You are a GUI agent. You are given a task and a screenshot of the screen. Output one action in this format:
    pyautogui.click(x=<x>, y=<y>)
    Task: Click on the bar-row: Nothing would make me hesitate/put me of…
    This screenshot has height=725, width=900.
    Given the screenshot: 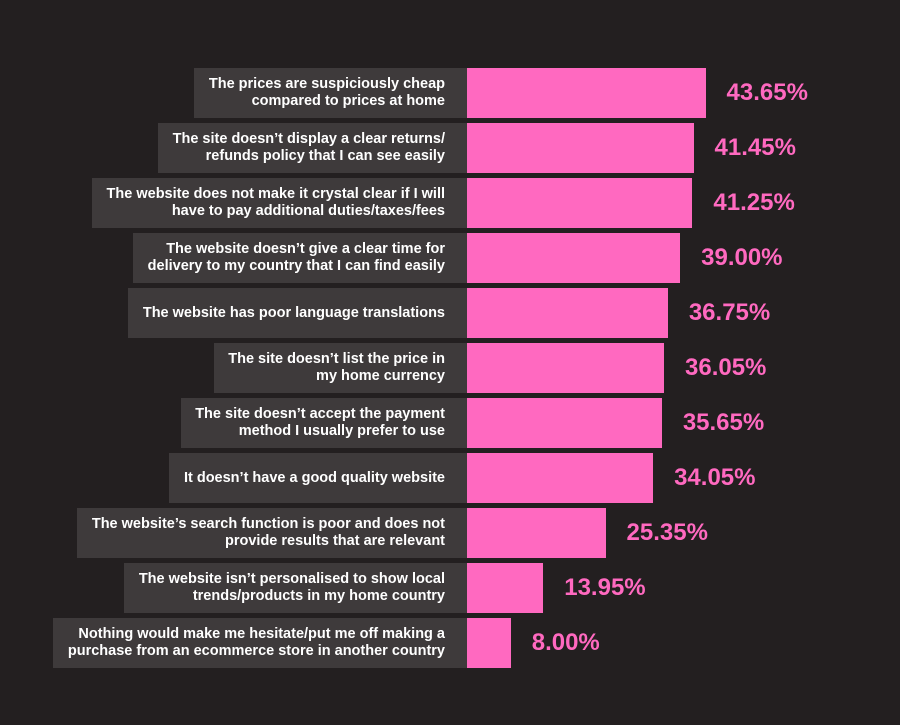 What is the action you would take?
    pyautogui.click(x=450, y=643)
    